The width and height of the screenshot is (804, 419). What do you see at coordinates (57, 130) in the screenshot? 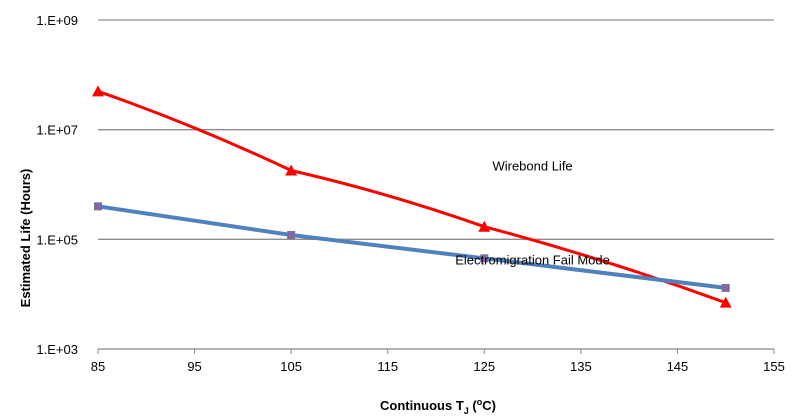
I see `y-tick-label: 1.E+07` at bounding box center [57, 130].